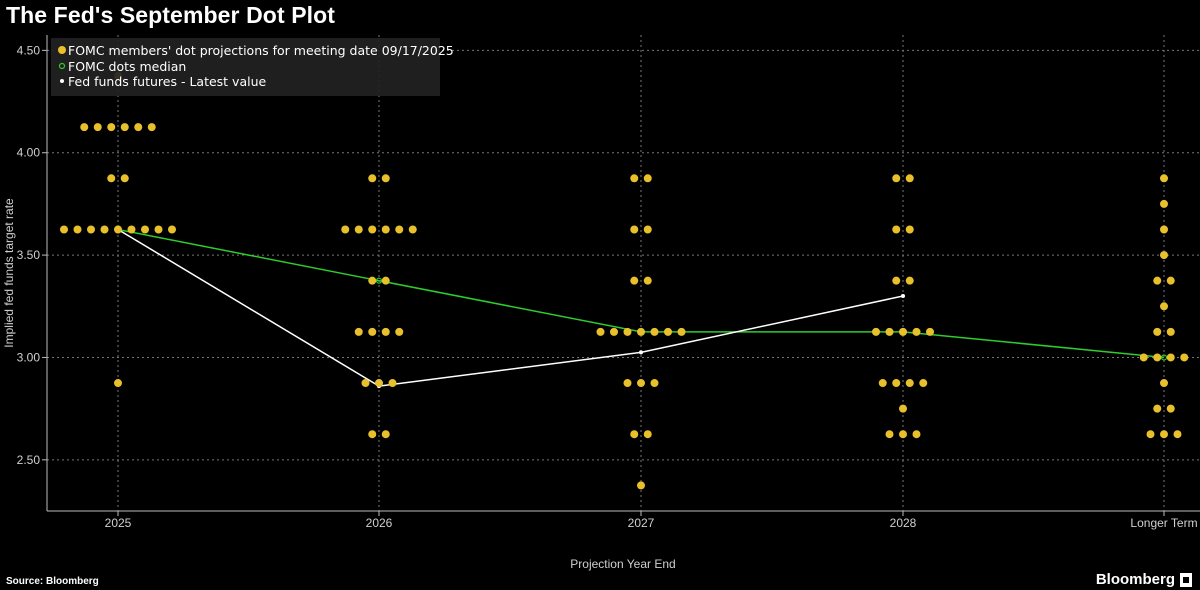 This screenshot has height=590, width=1200. Describe the element at coordinates (379, 523) in the screenshot. I see `x-tick-label: 2026` at that location.